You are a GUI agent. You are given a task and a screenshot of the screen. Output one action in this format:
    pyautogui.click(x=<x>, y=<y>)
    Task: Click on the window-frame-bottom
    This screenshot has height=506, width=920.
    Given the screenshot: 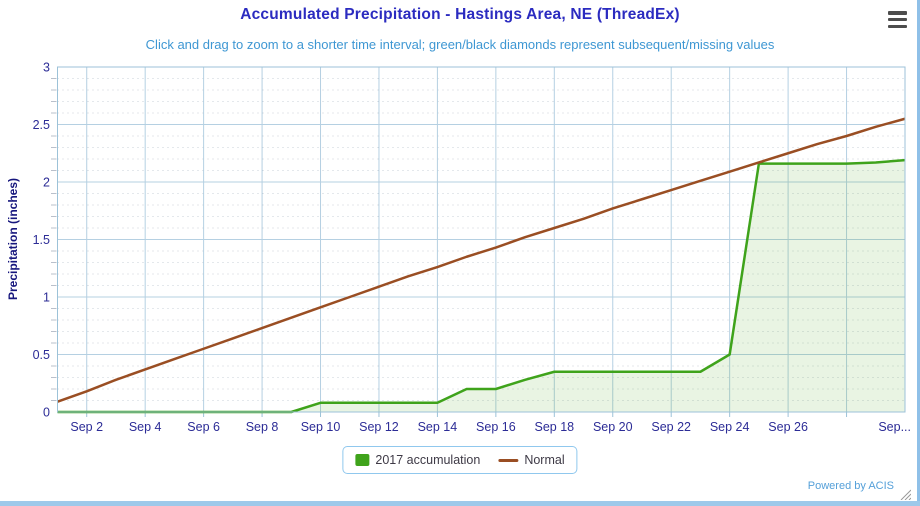 What is the action you would take?
    pyautogui.click(x=460, y=503)
    